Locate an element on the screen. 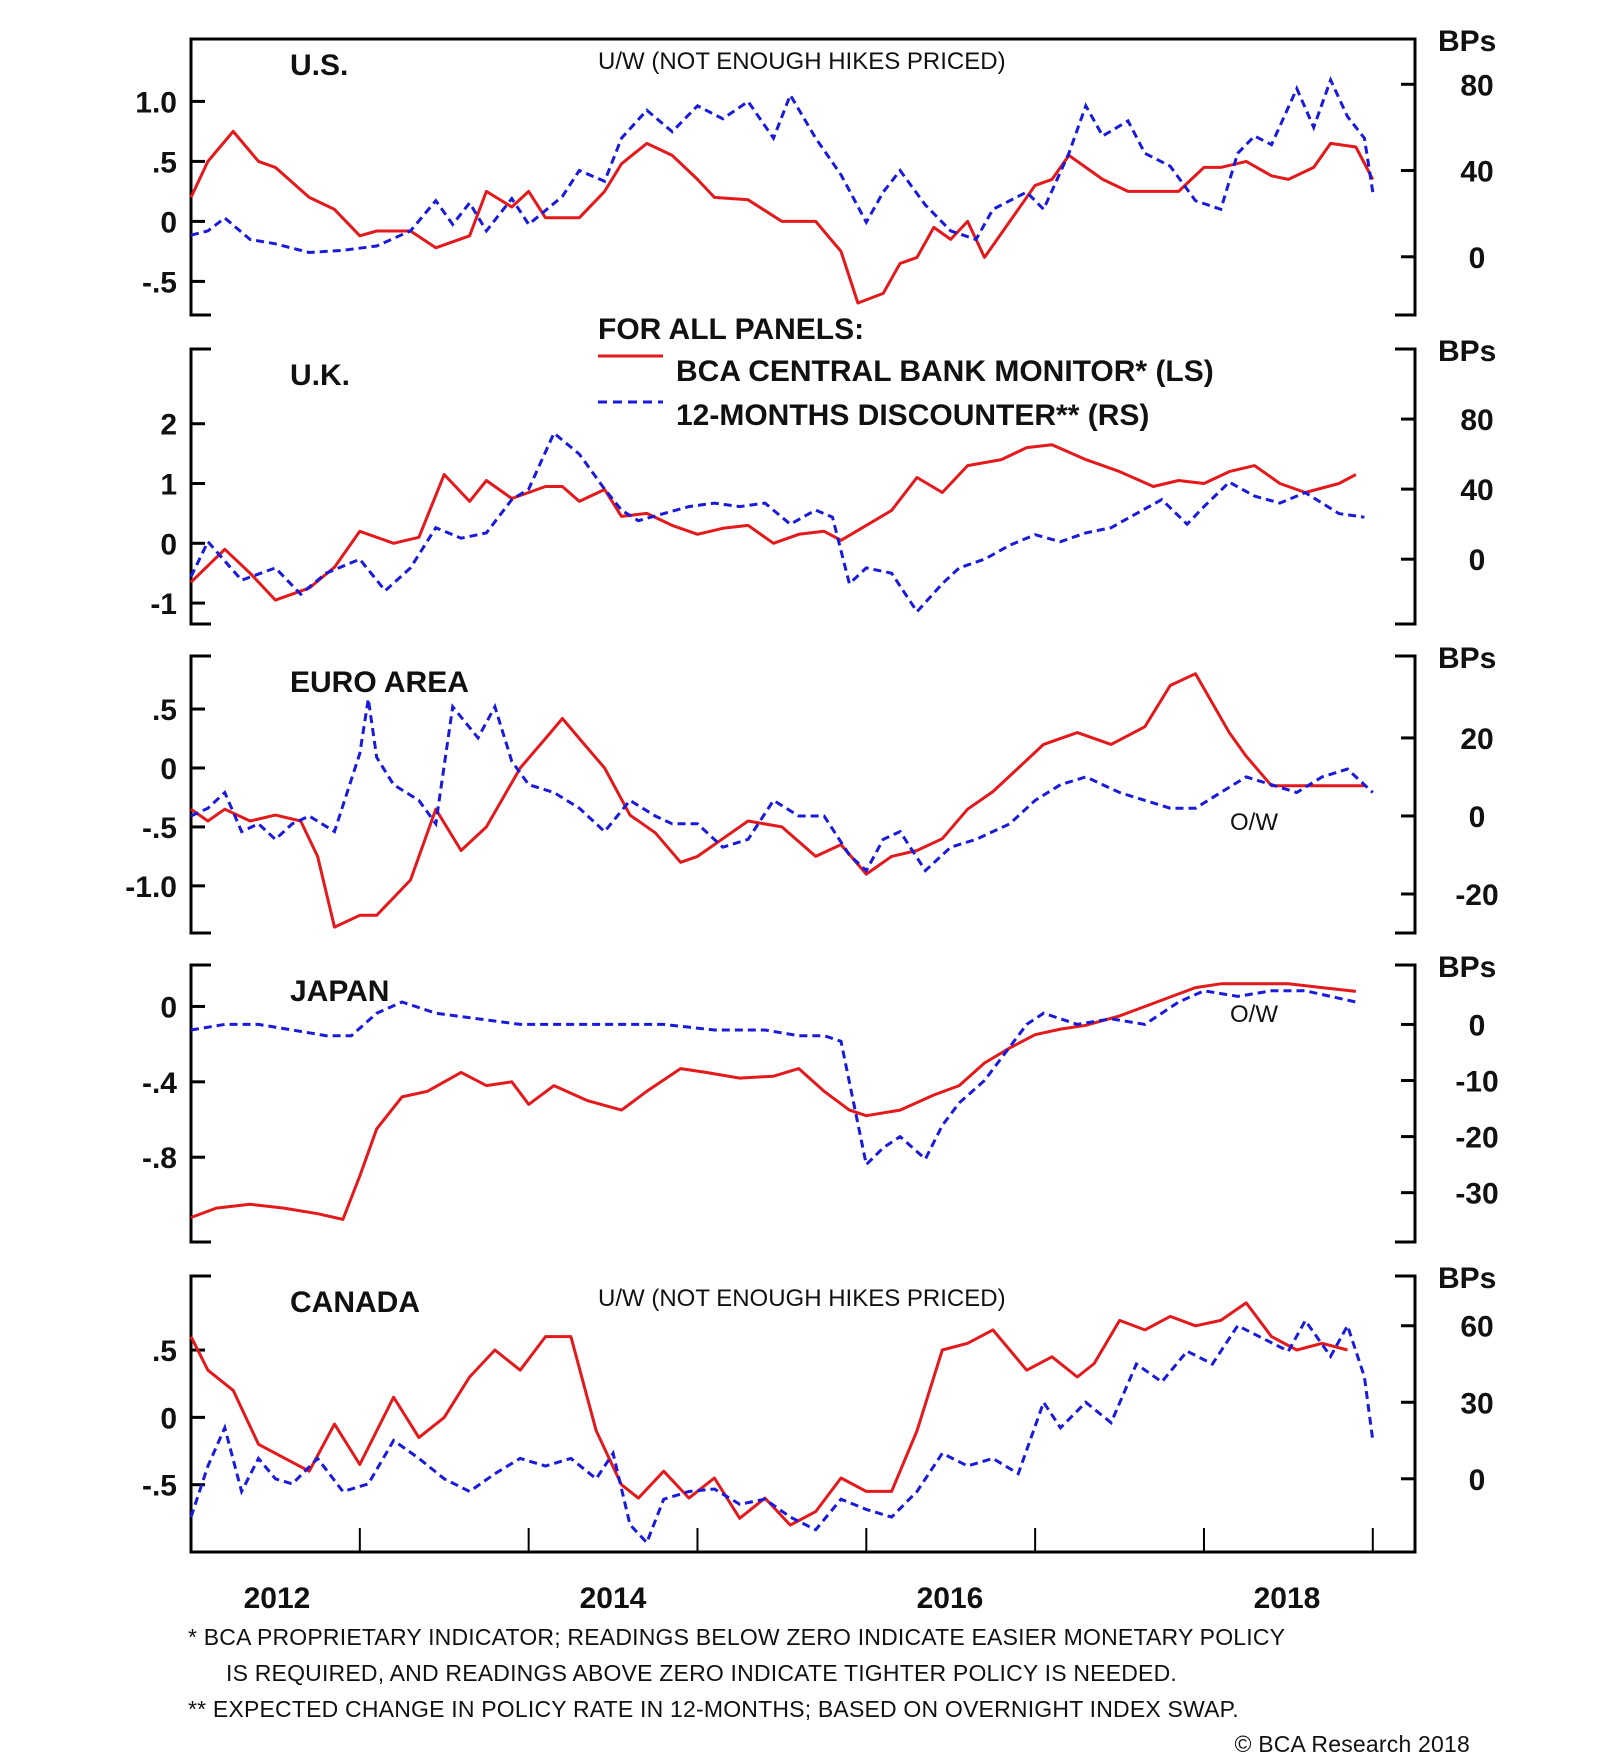 The width and height of the screenshot is (1600, 1758). left-tick-label: 2 is located at coordinates (168, 425).